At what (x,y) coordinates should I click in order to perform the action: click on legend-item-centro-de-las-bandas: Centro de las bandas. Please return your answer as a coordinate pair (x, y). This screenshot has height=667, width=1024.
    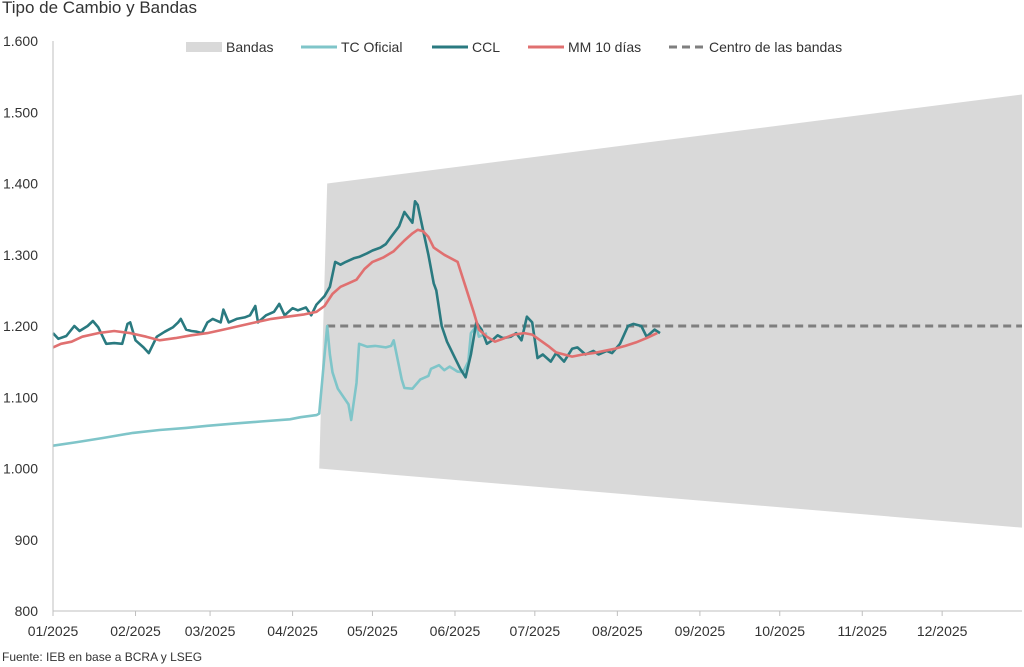
    Looking at the image, I should click on (755, 47).